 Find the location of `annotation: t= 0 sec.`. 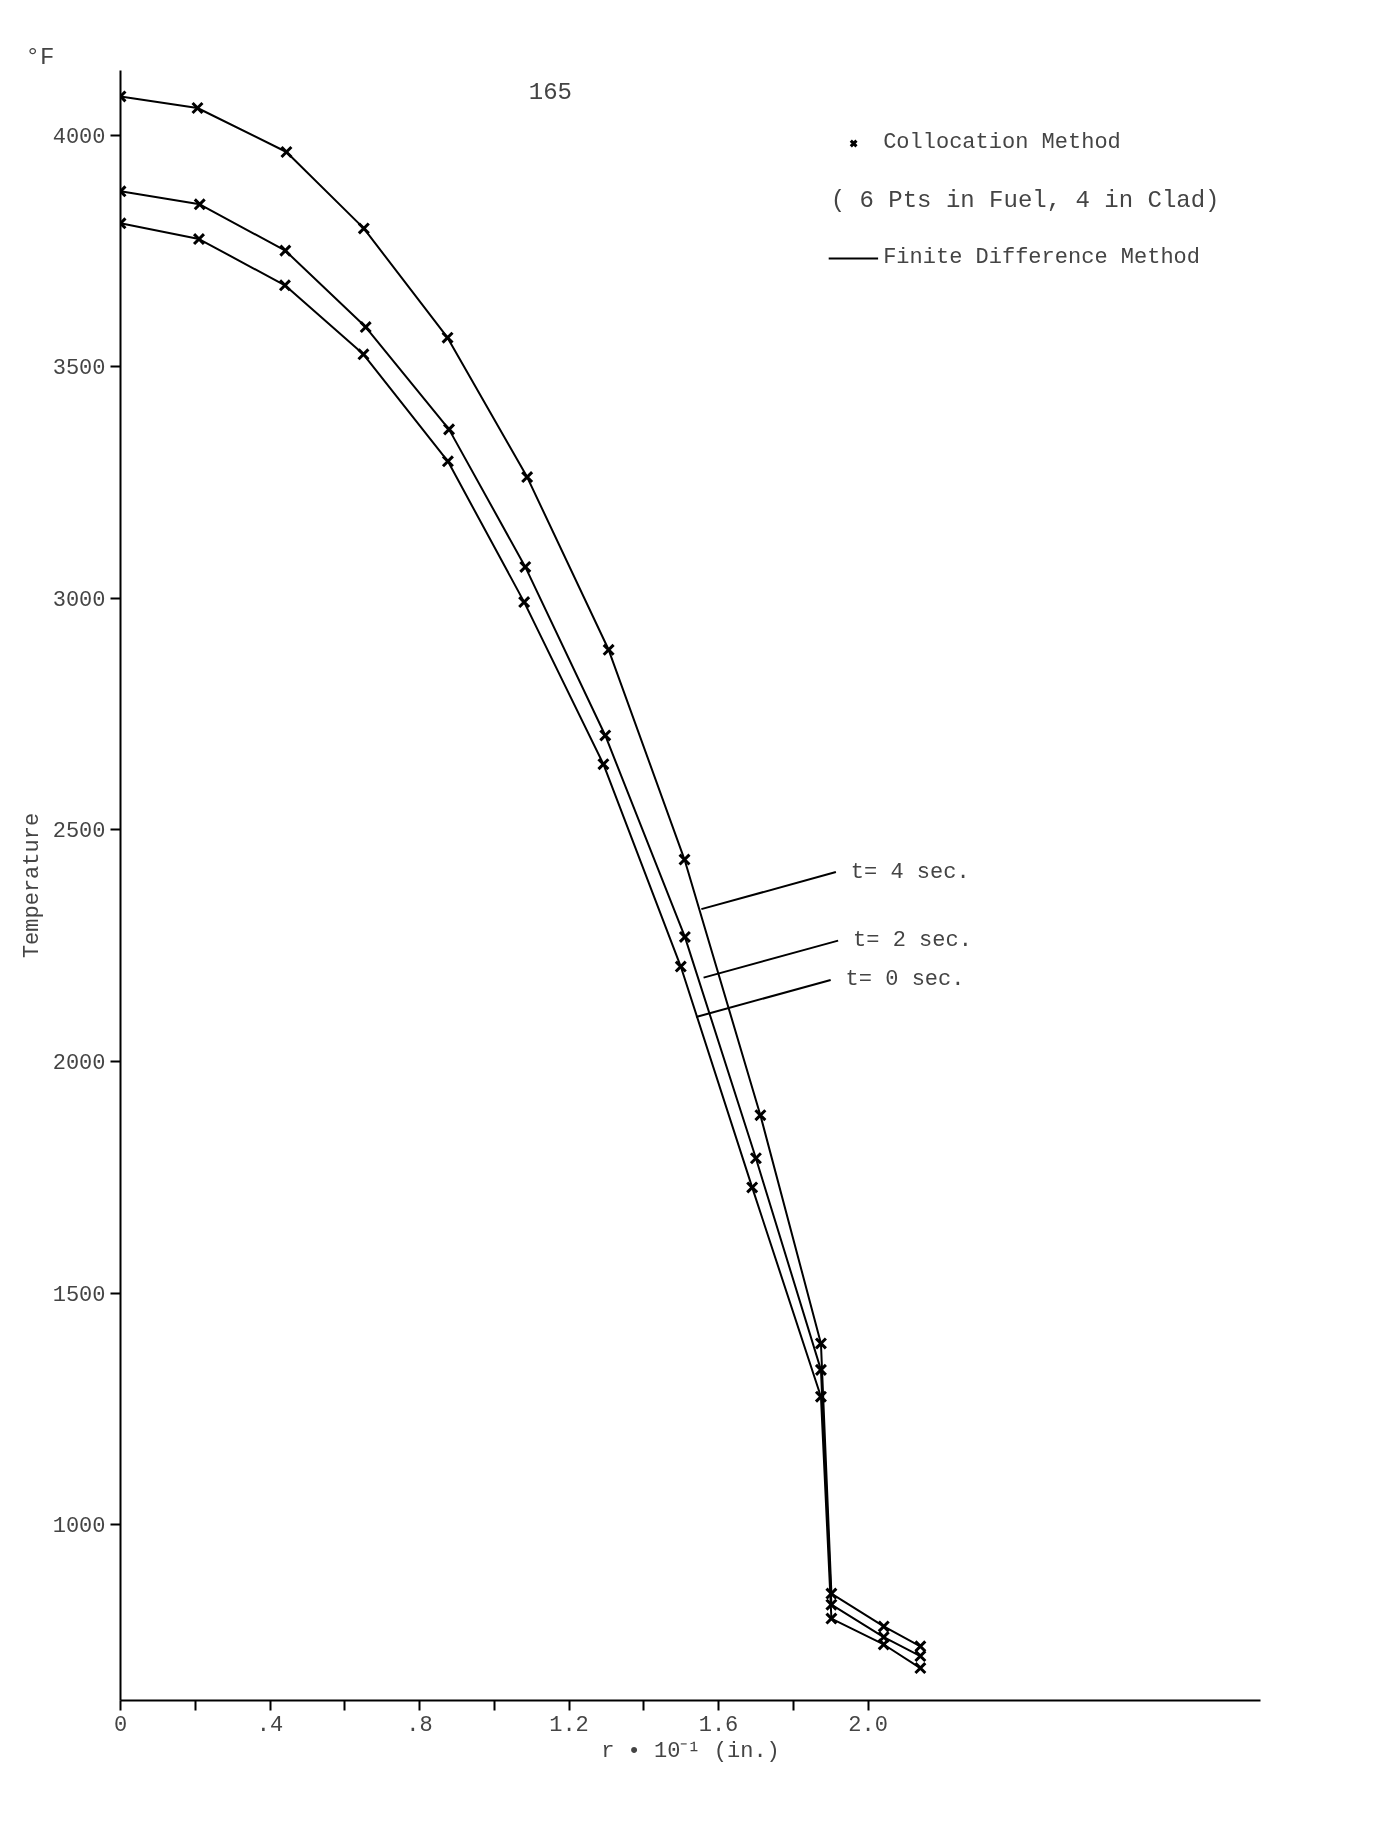

annotation: t= 0 sec. is located at coordinates (905, 980).